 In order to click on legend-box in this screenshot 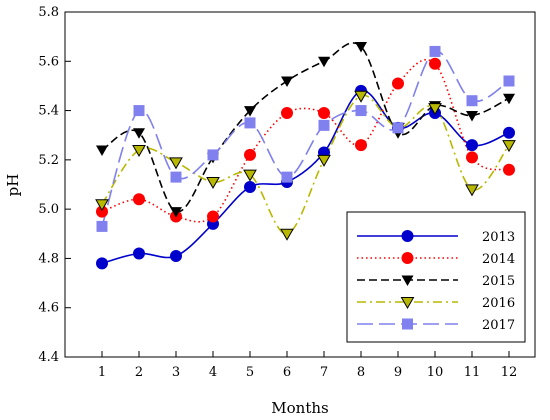, I will do `click(436, 277)`.